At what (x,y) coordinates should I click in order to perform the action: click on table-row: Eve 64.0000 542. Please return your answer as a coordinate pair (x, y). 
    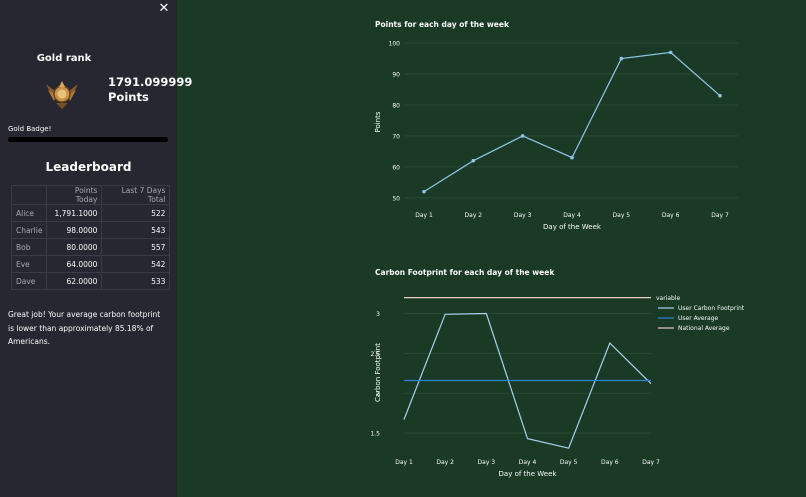
    Looking at the image, I should click on (90, 264).